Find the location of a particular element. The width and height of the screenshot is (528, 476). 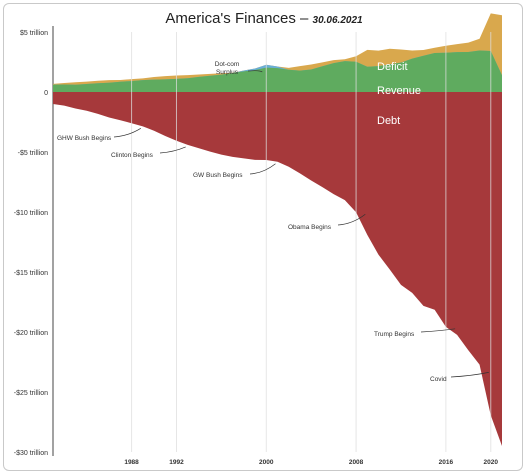

x-tick-label: 1988 is located at coordinates (131, 462).